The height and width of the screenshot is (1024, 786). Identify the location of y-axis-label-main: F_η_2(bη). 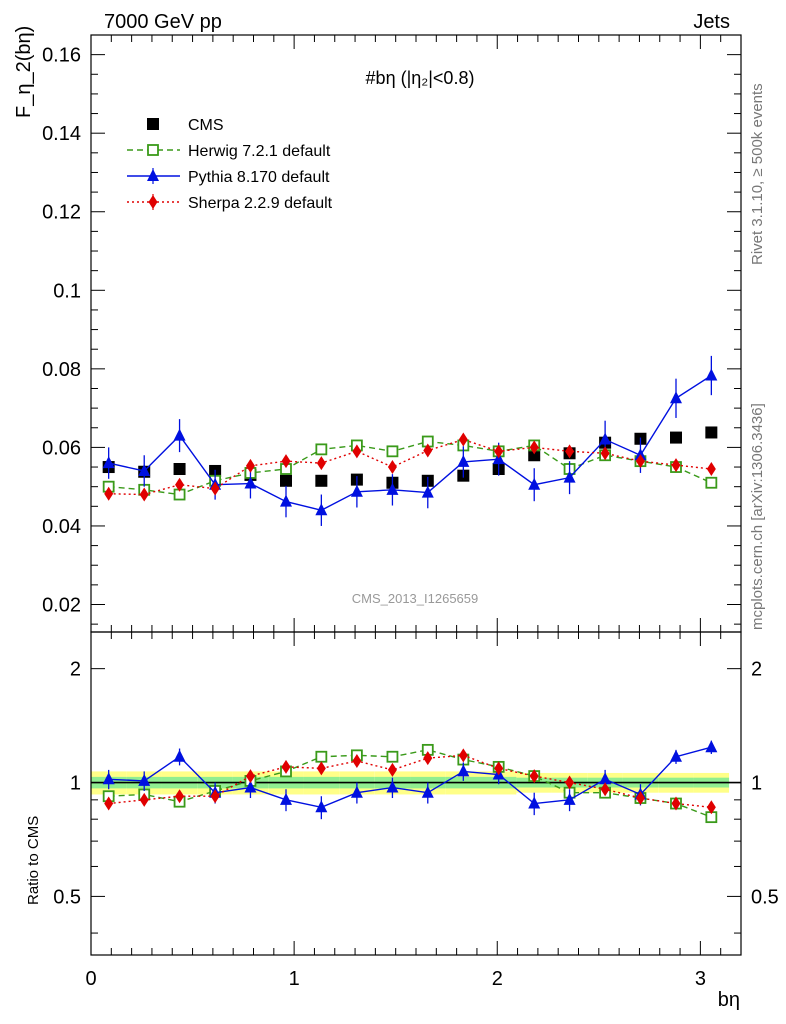
(24, 72).